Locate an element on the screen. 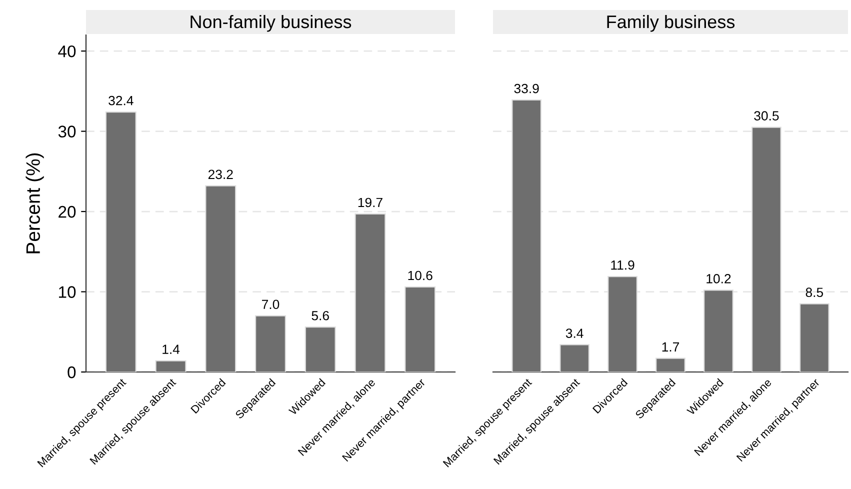 The height and width of the screenshot is (489, 851). data-label: 7.0 is located at coordinates (271, 305).